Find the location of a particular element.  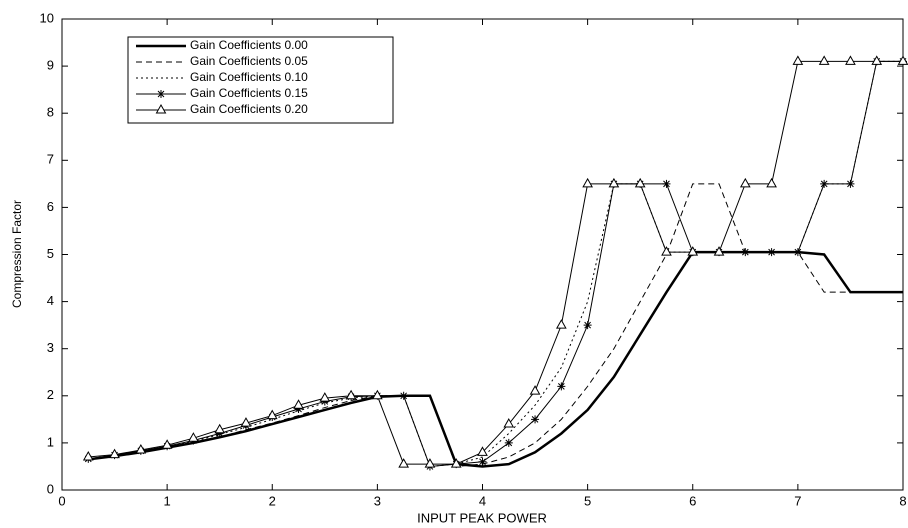

x-axis-label: INPUT PEAK POWER is located at coordinates (482, 517).